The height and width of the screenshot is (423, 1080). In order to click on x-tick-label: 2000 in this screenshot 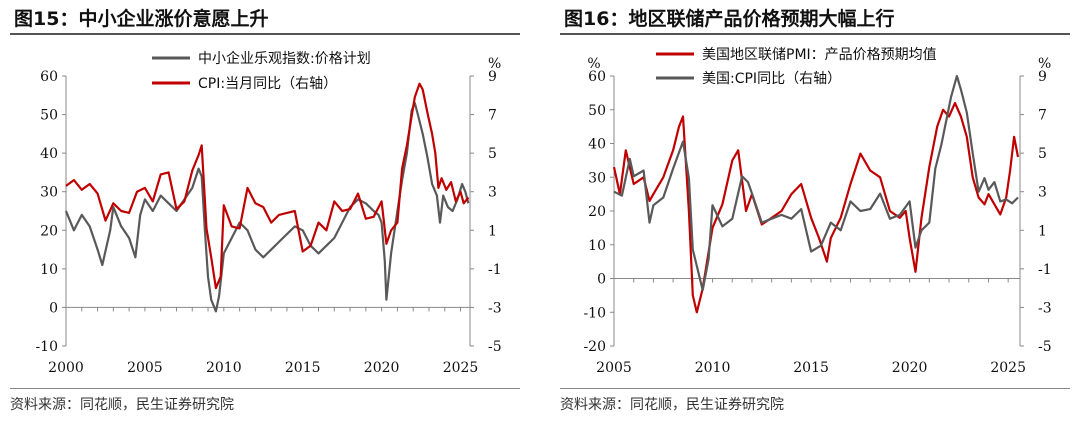, I will do `click(66, 368)`.